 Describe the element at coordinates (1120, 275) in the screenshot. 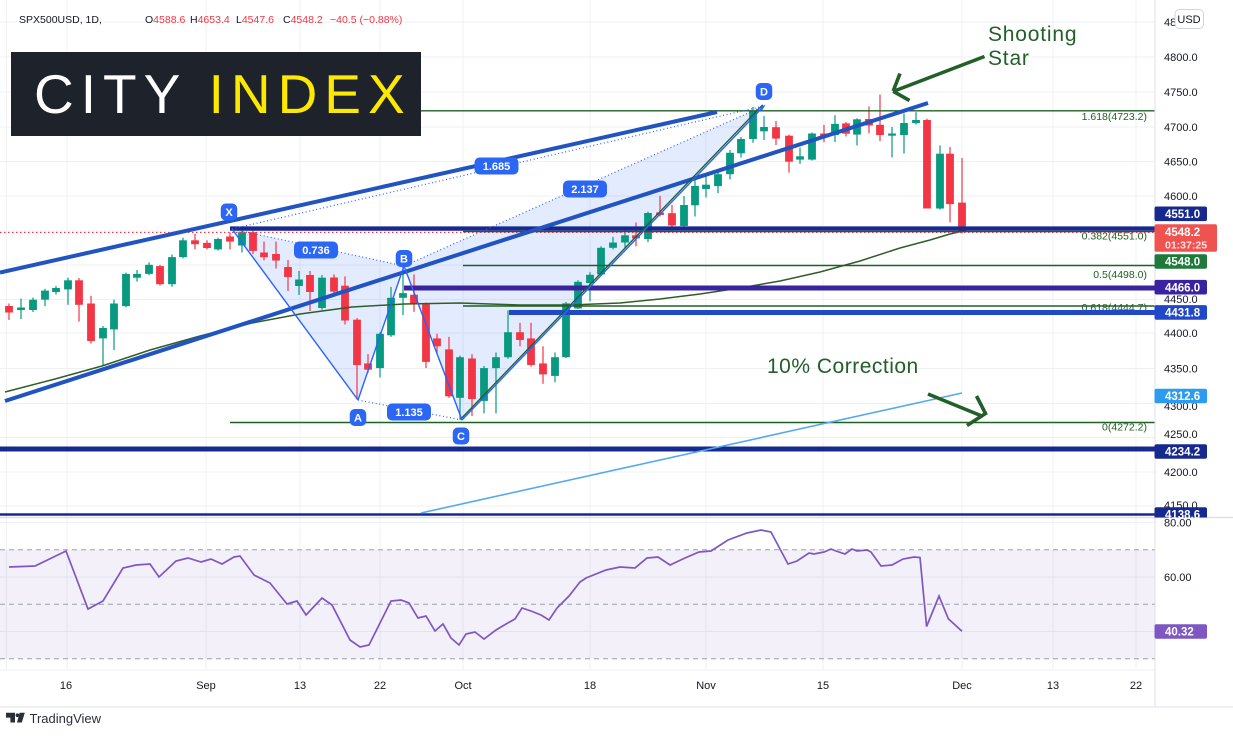

I see `svg-text: 0.5(4498.0)` at that location.